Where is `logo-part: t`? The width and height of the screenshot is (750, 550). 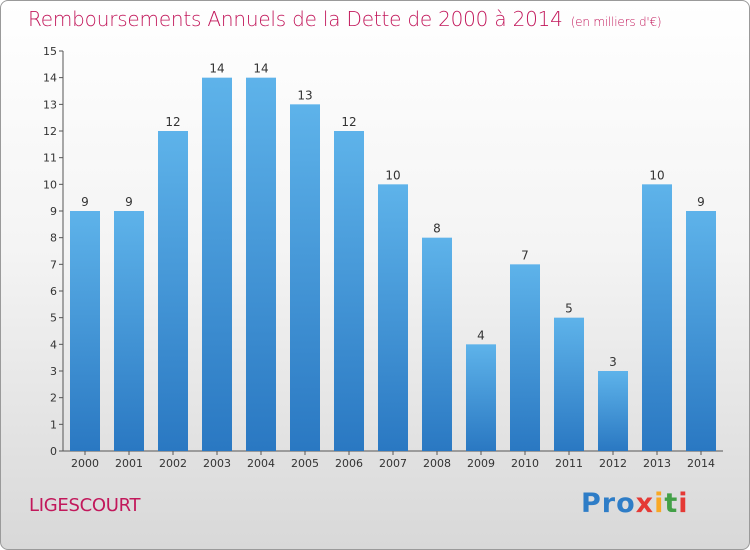 logo-part: t is located at coordinates (671, 503).